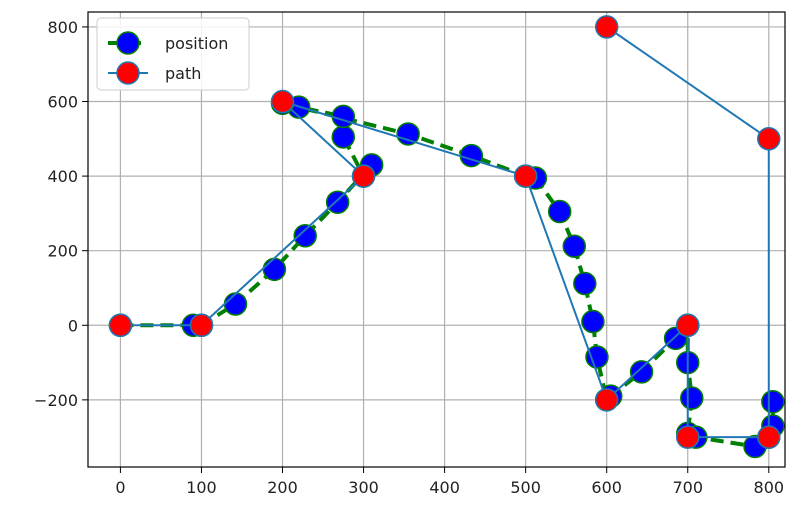 This screenshot has height=516, width=798. I want to click on x-tick-label: 800, so click(769, 487).